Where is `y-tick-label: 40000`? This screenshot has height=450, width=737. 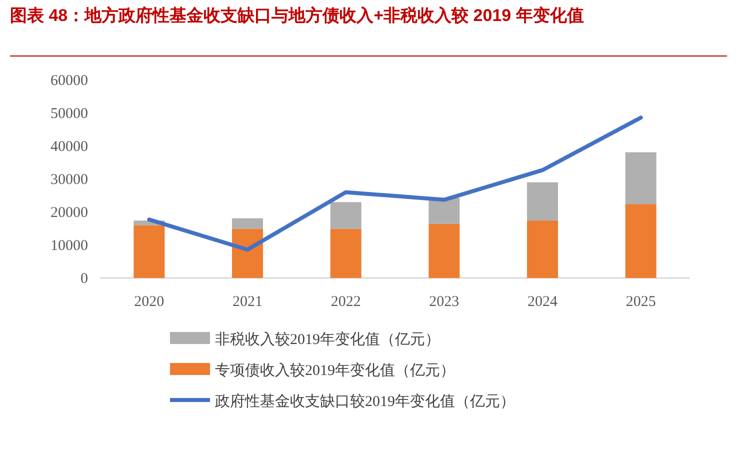 y-tick-label: 40000 is located at coordinates (69, 147).